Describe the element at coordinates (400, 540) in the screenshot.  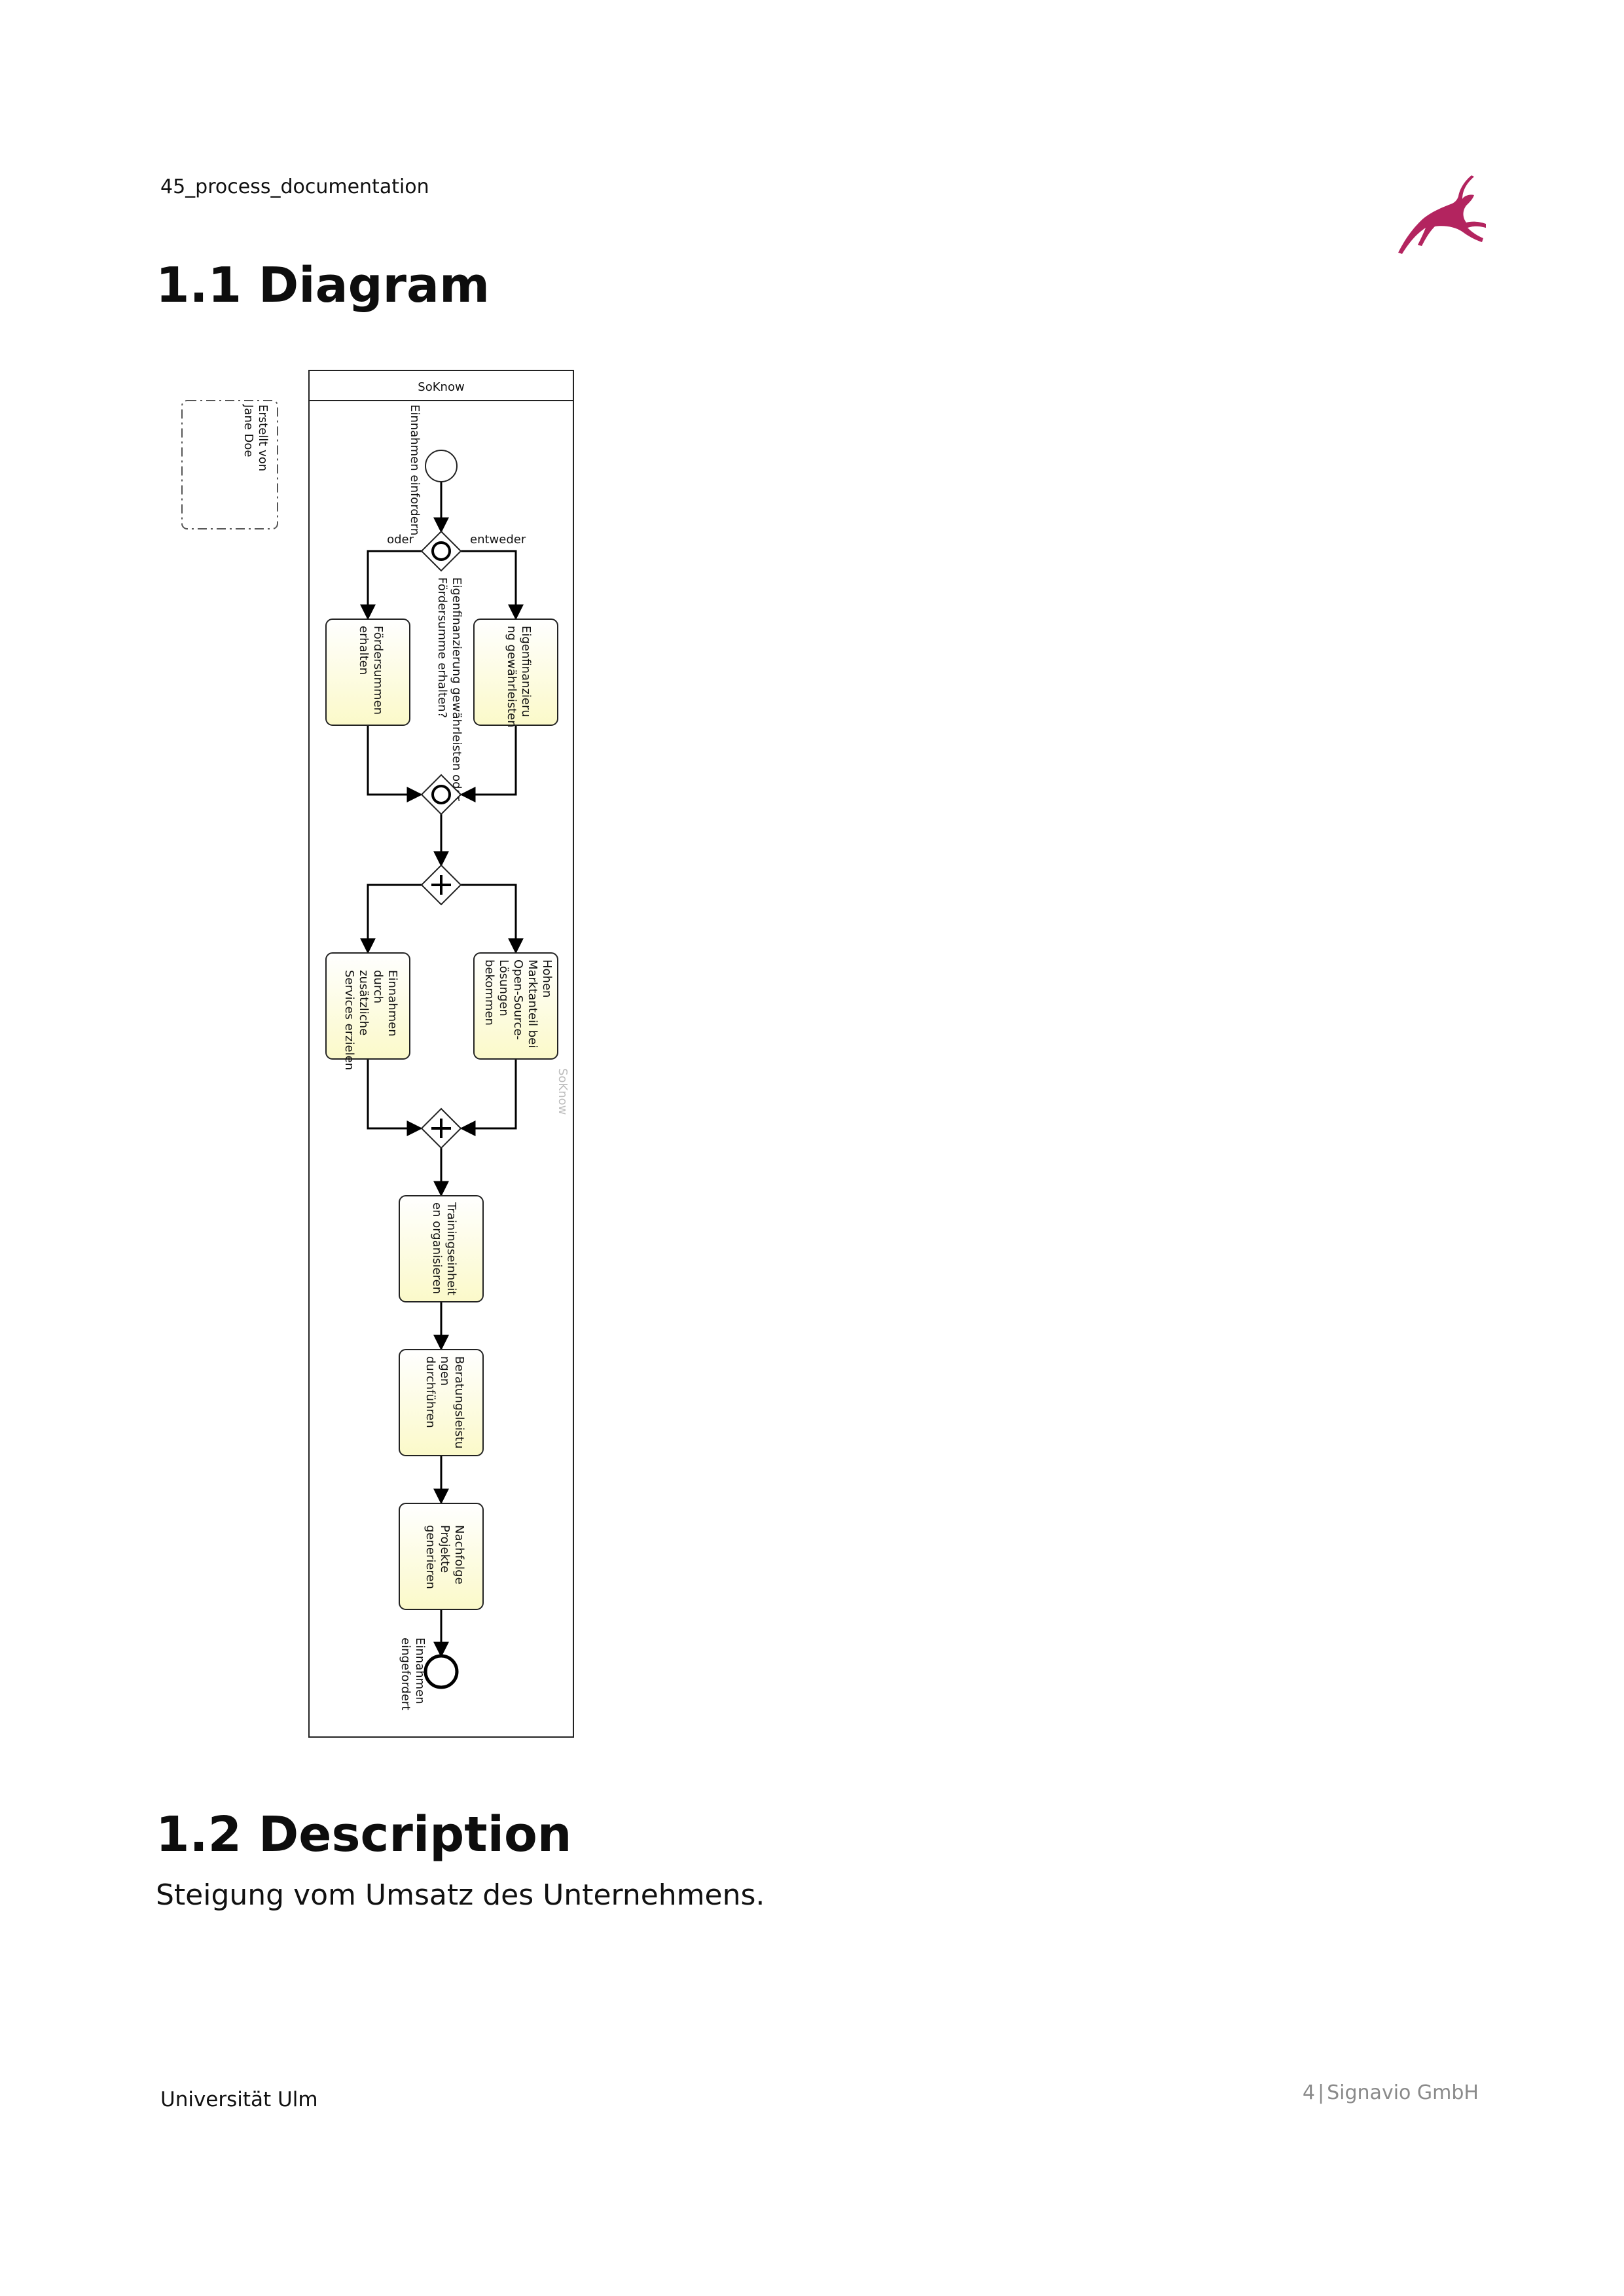
I see `flow-label-oder: oder` at that location.